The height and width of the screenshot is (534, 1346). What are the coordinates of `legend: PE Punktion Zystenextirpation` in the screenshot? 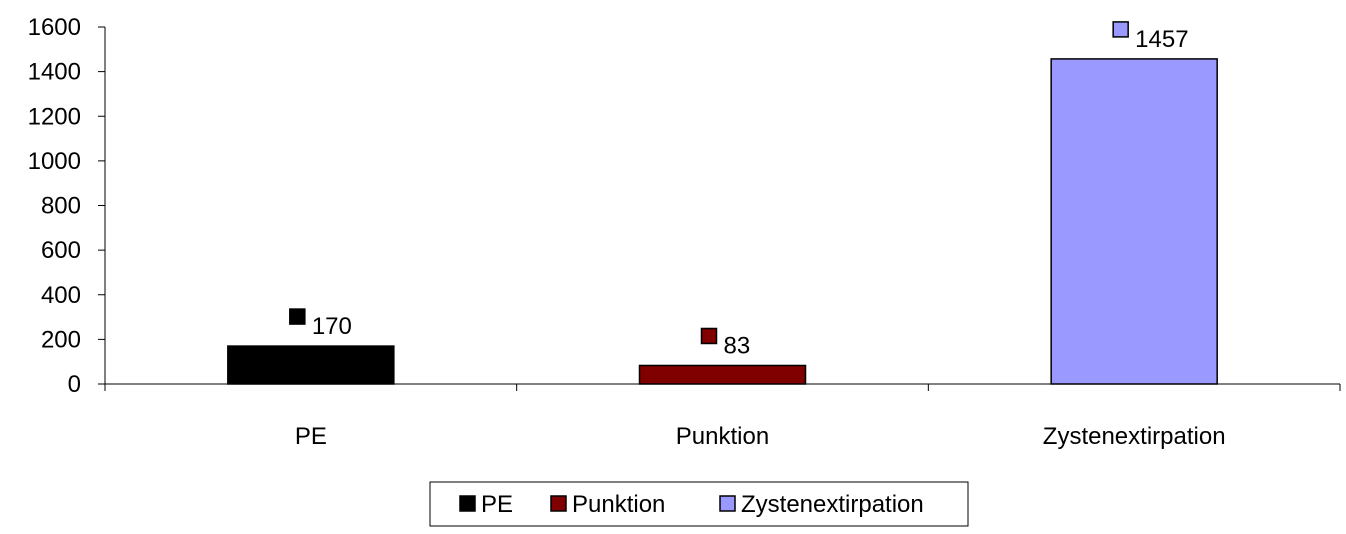 It's located at (699, 504).